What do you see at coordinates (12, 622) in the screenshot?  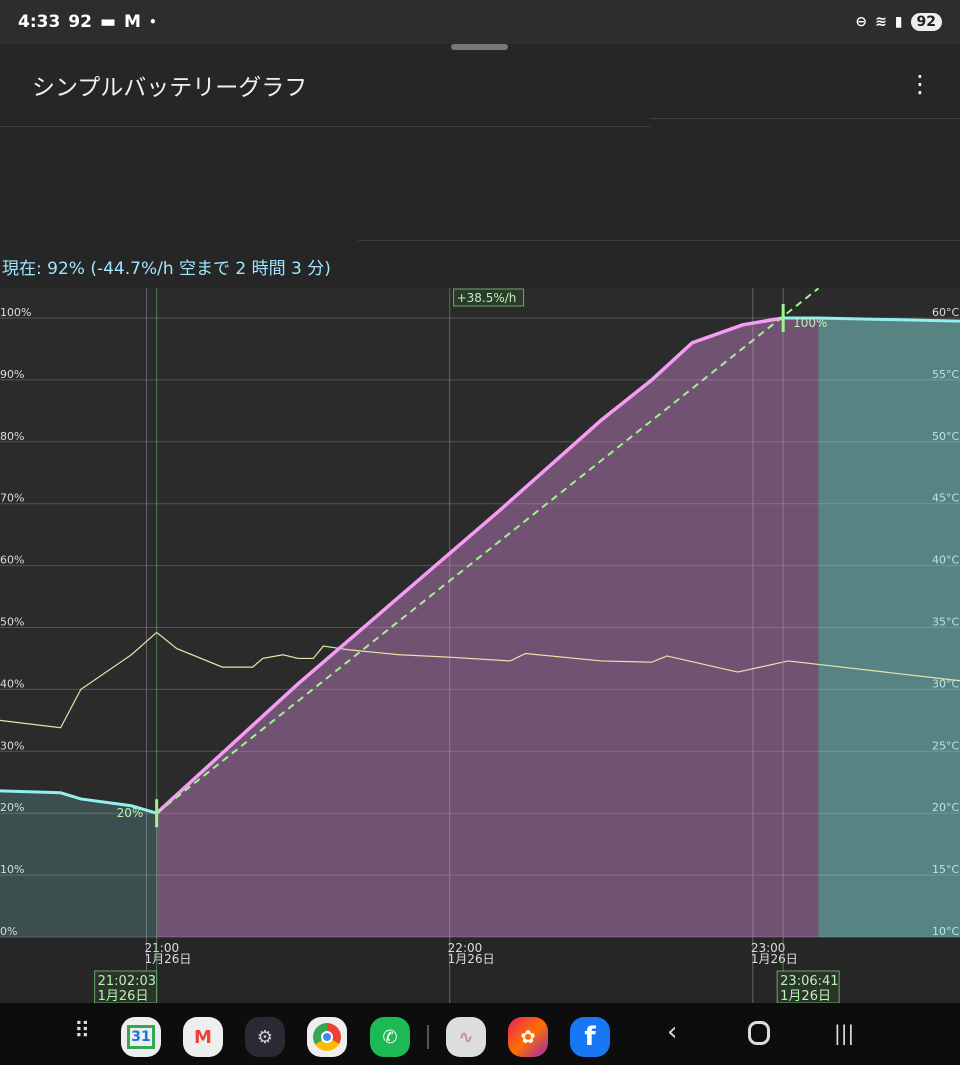 I see `y-tick-label: 50%` at bounding box center [12, 622].